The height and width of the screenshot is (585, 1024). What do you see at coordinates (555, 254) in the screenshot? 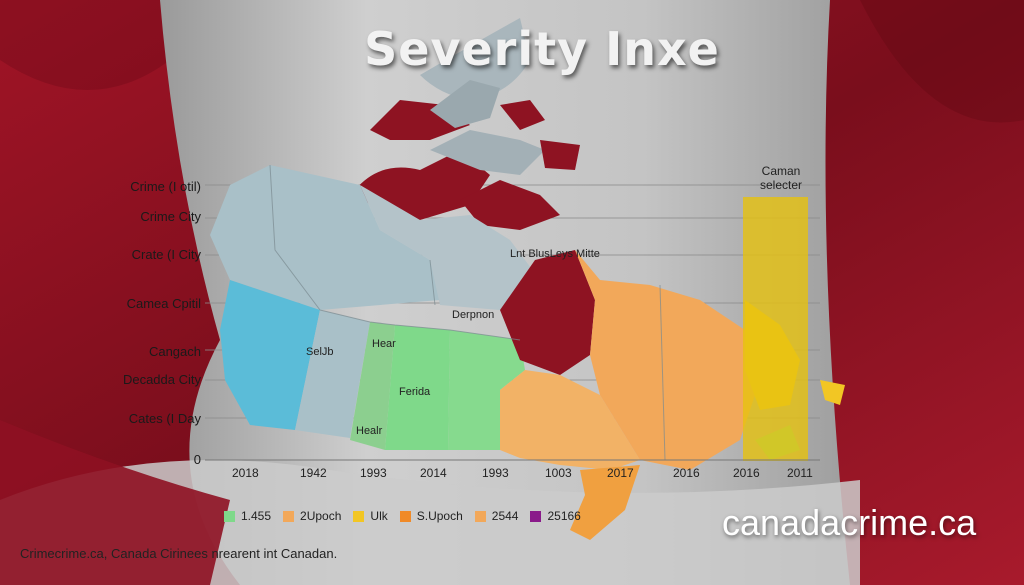
I see `map-label-hudson: Lnt BlusLeys Mitte` at bounding box center [555, 254].